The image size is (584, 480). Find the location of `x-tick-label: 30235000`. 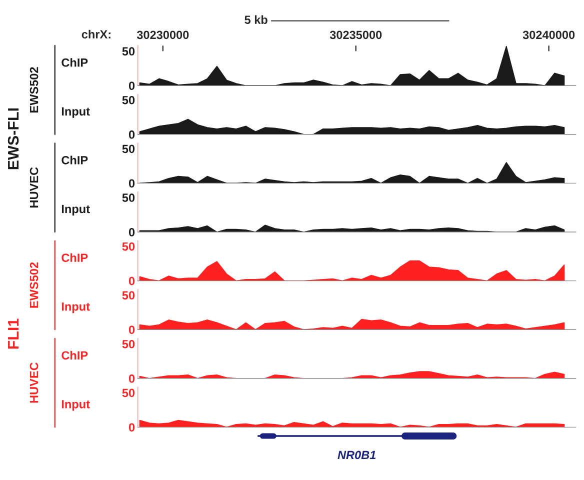

x-tick-label: 30235000 is located at coordinates (356, 35).